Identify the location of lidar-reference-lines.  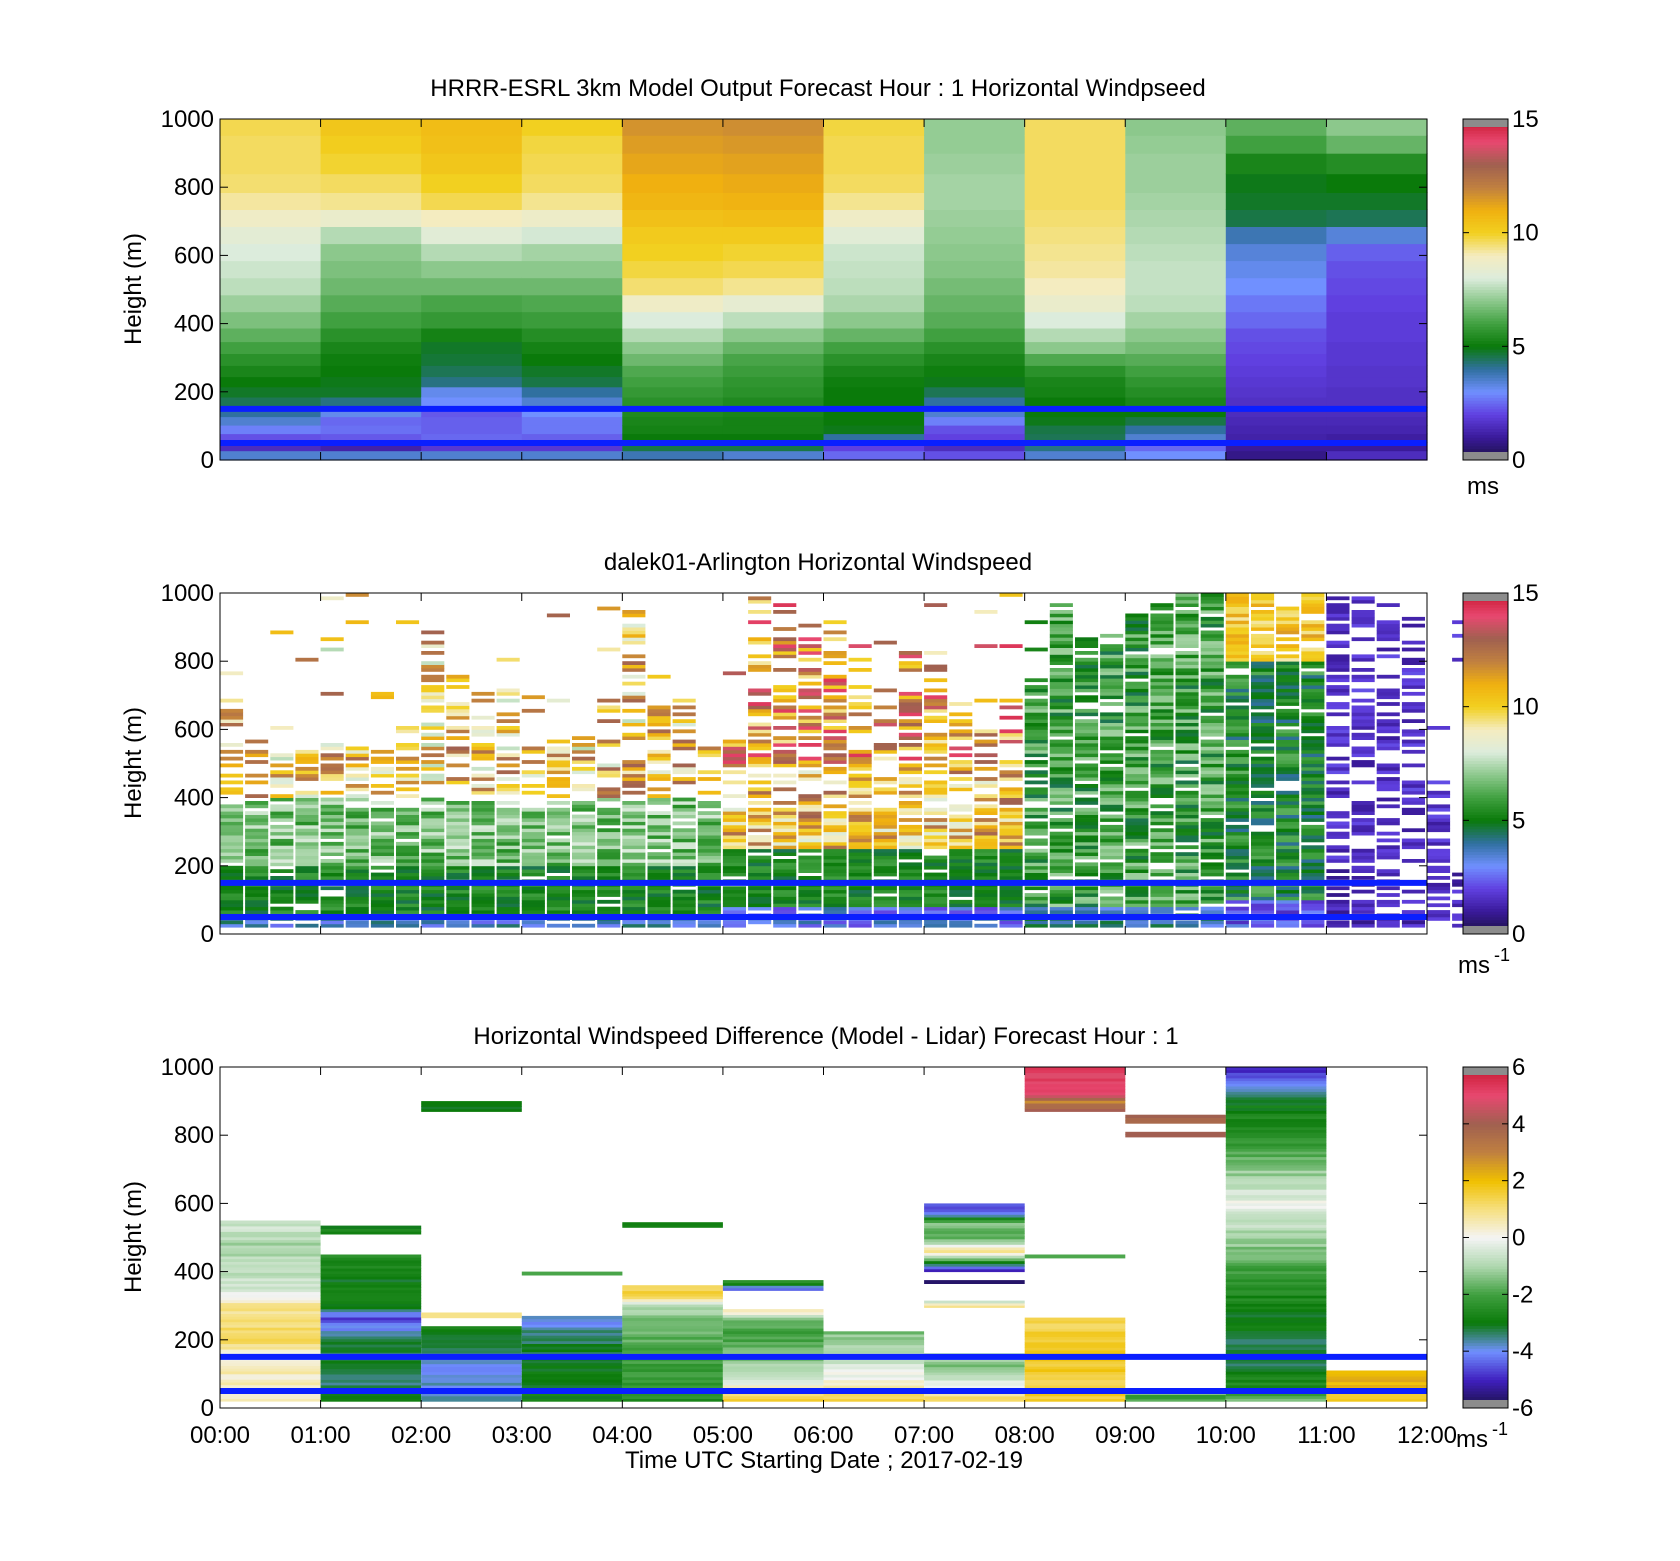
(823, 899).